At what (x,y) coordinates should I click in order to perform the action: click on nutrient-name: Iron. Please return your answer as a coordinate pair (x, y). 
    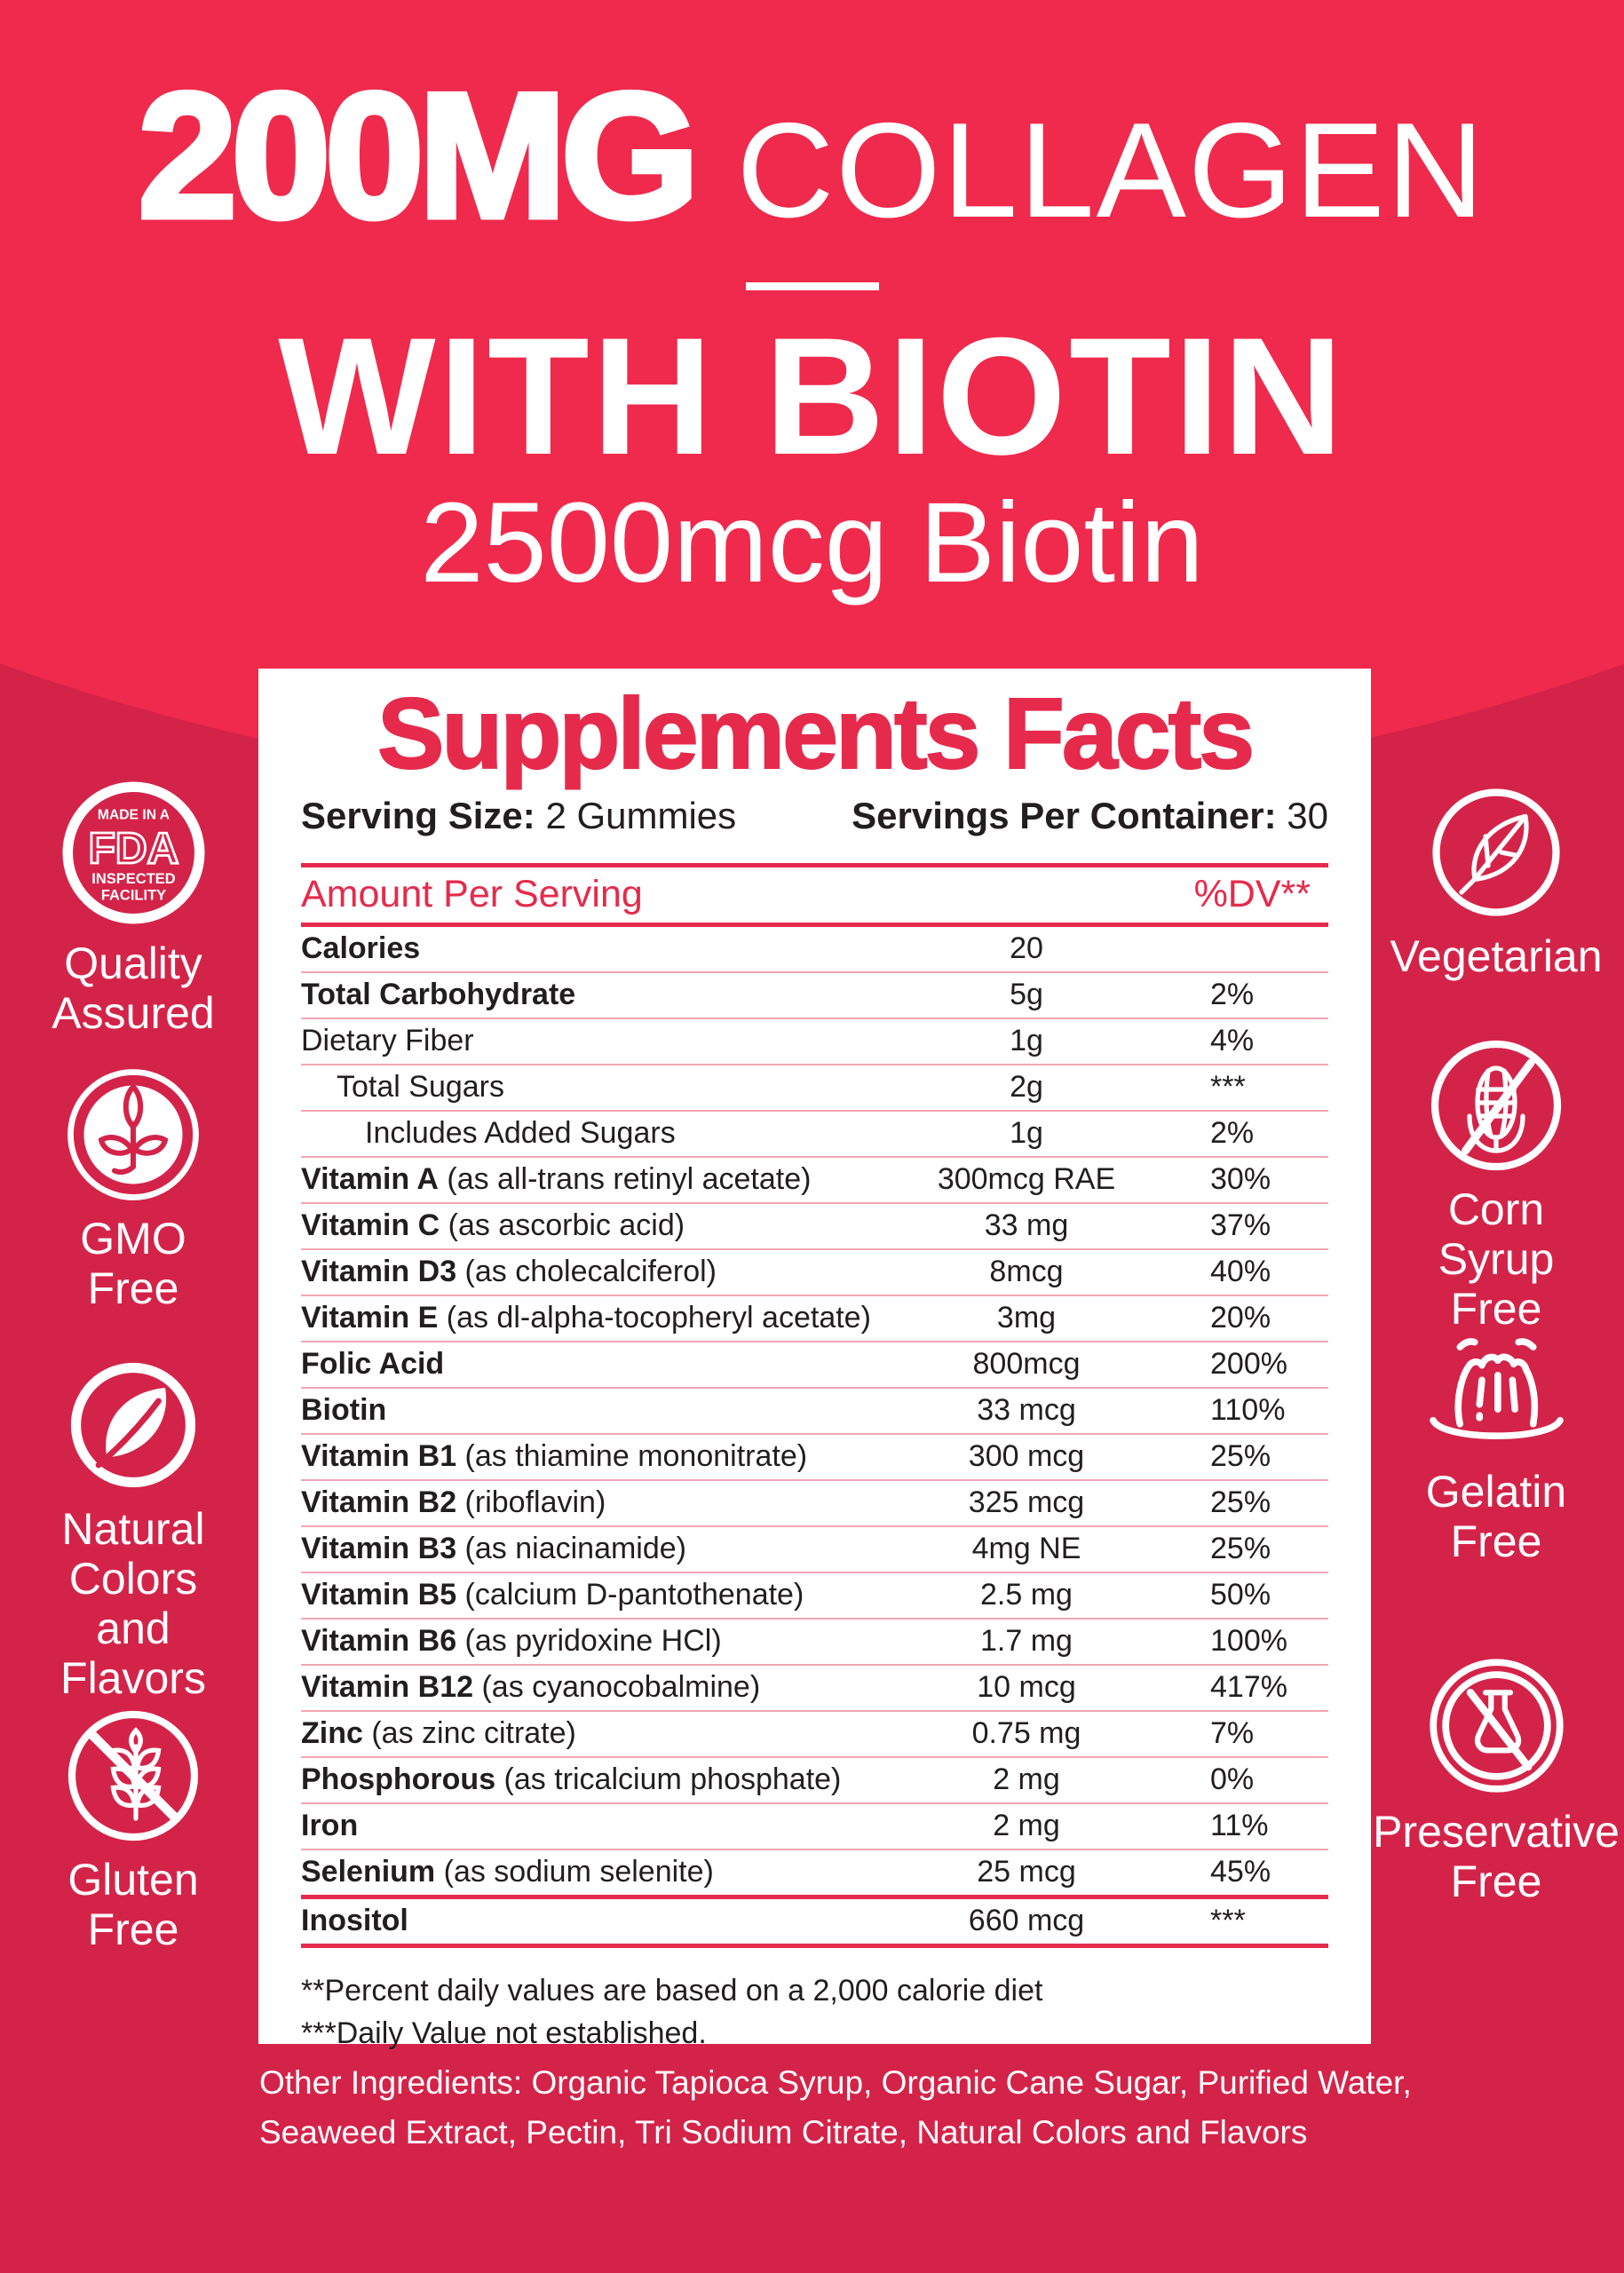
    Looking at the image, I should click on (330, 1826).